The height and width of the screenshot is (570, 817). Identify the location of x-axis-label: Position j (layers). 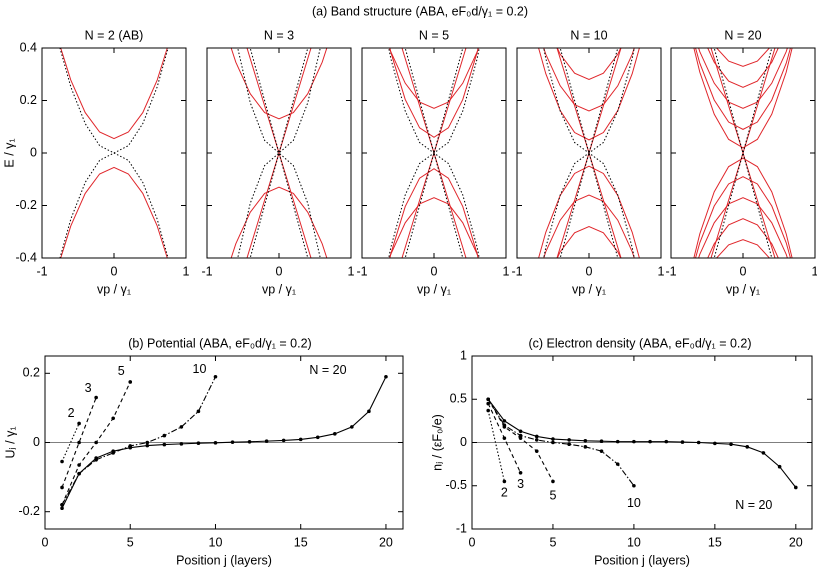
(224, 560).